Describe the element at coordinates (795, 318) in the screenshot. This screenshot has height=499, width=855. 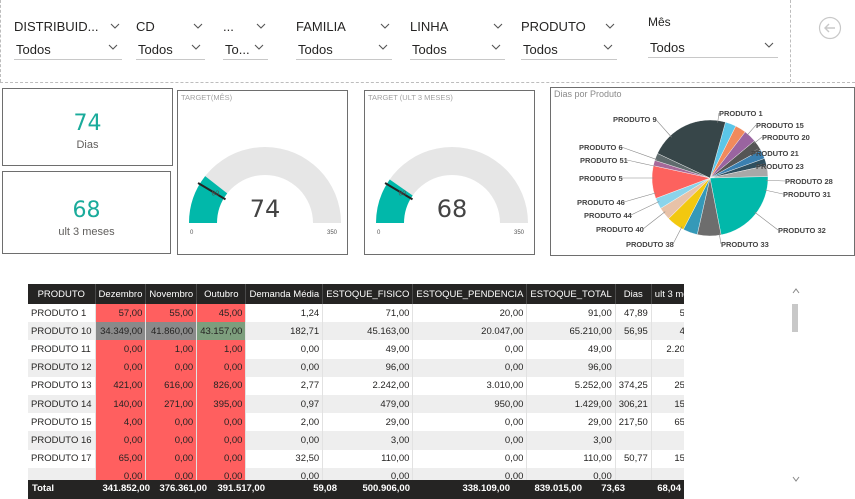
I see `scroll-thumb` at that location.